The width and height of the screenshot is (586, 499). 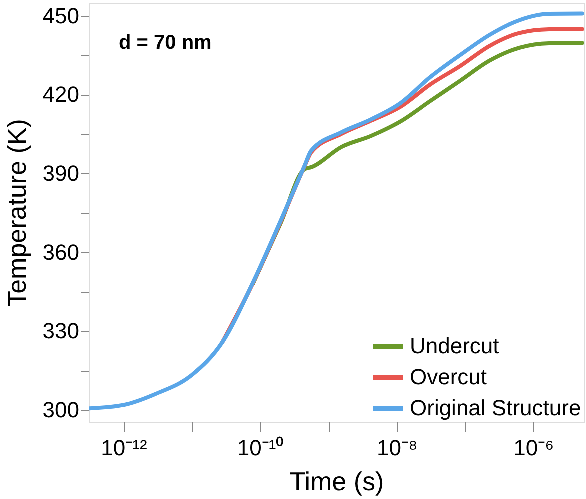 What do you see at coordinates (61, 252) in the screenshot?
I see `y-tick-label: 360` at bounding box center [61, 252].